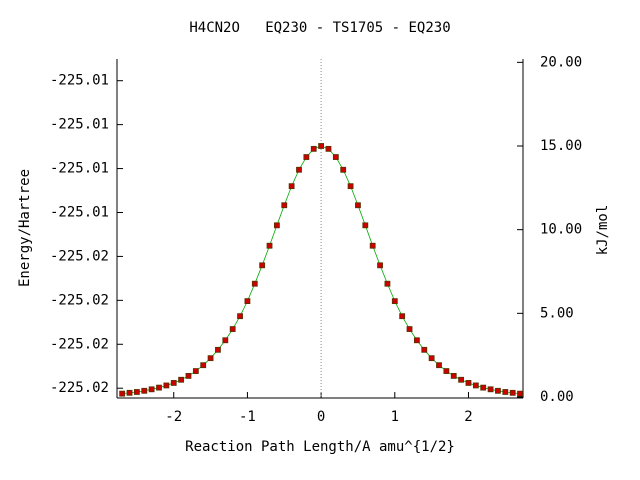  Describe the element at coordinates (603, 230) in the screenshot. I see `y2-axis-label: kJ/mol` at that location.